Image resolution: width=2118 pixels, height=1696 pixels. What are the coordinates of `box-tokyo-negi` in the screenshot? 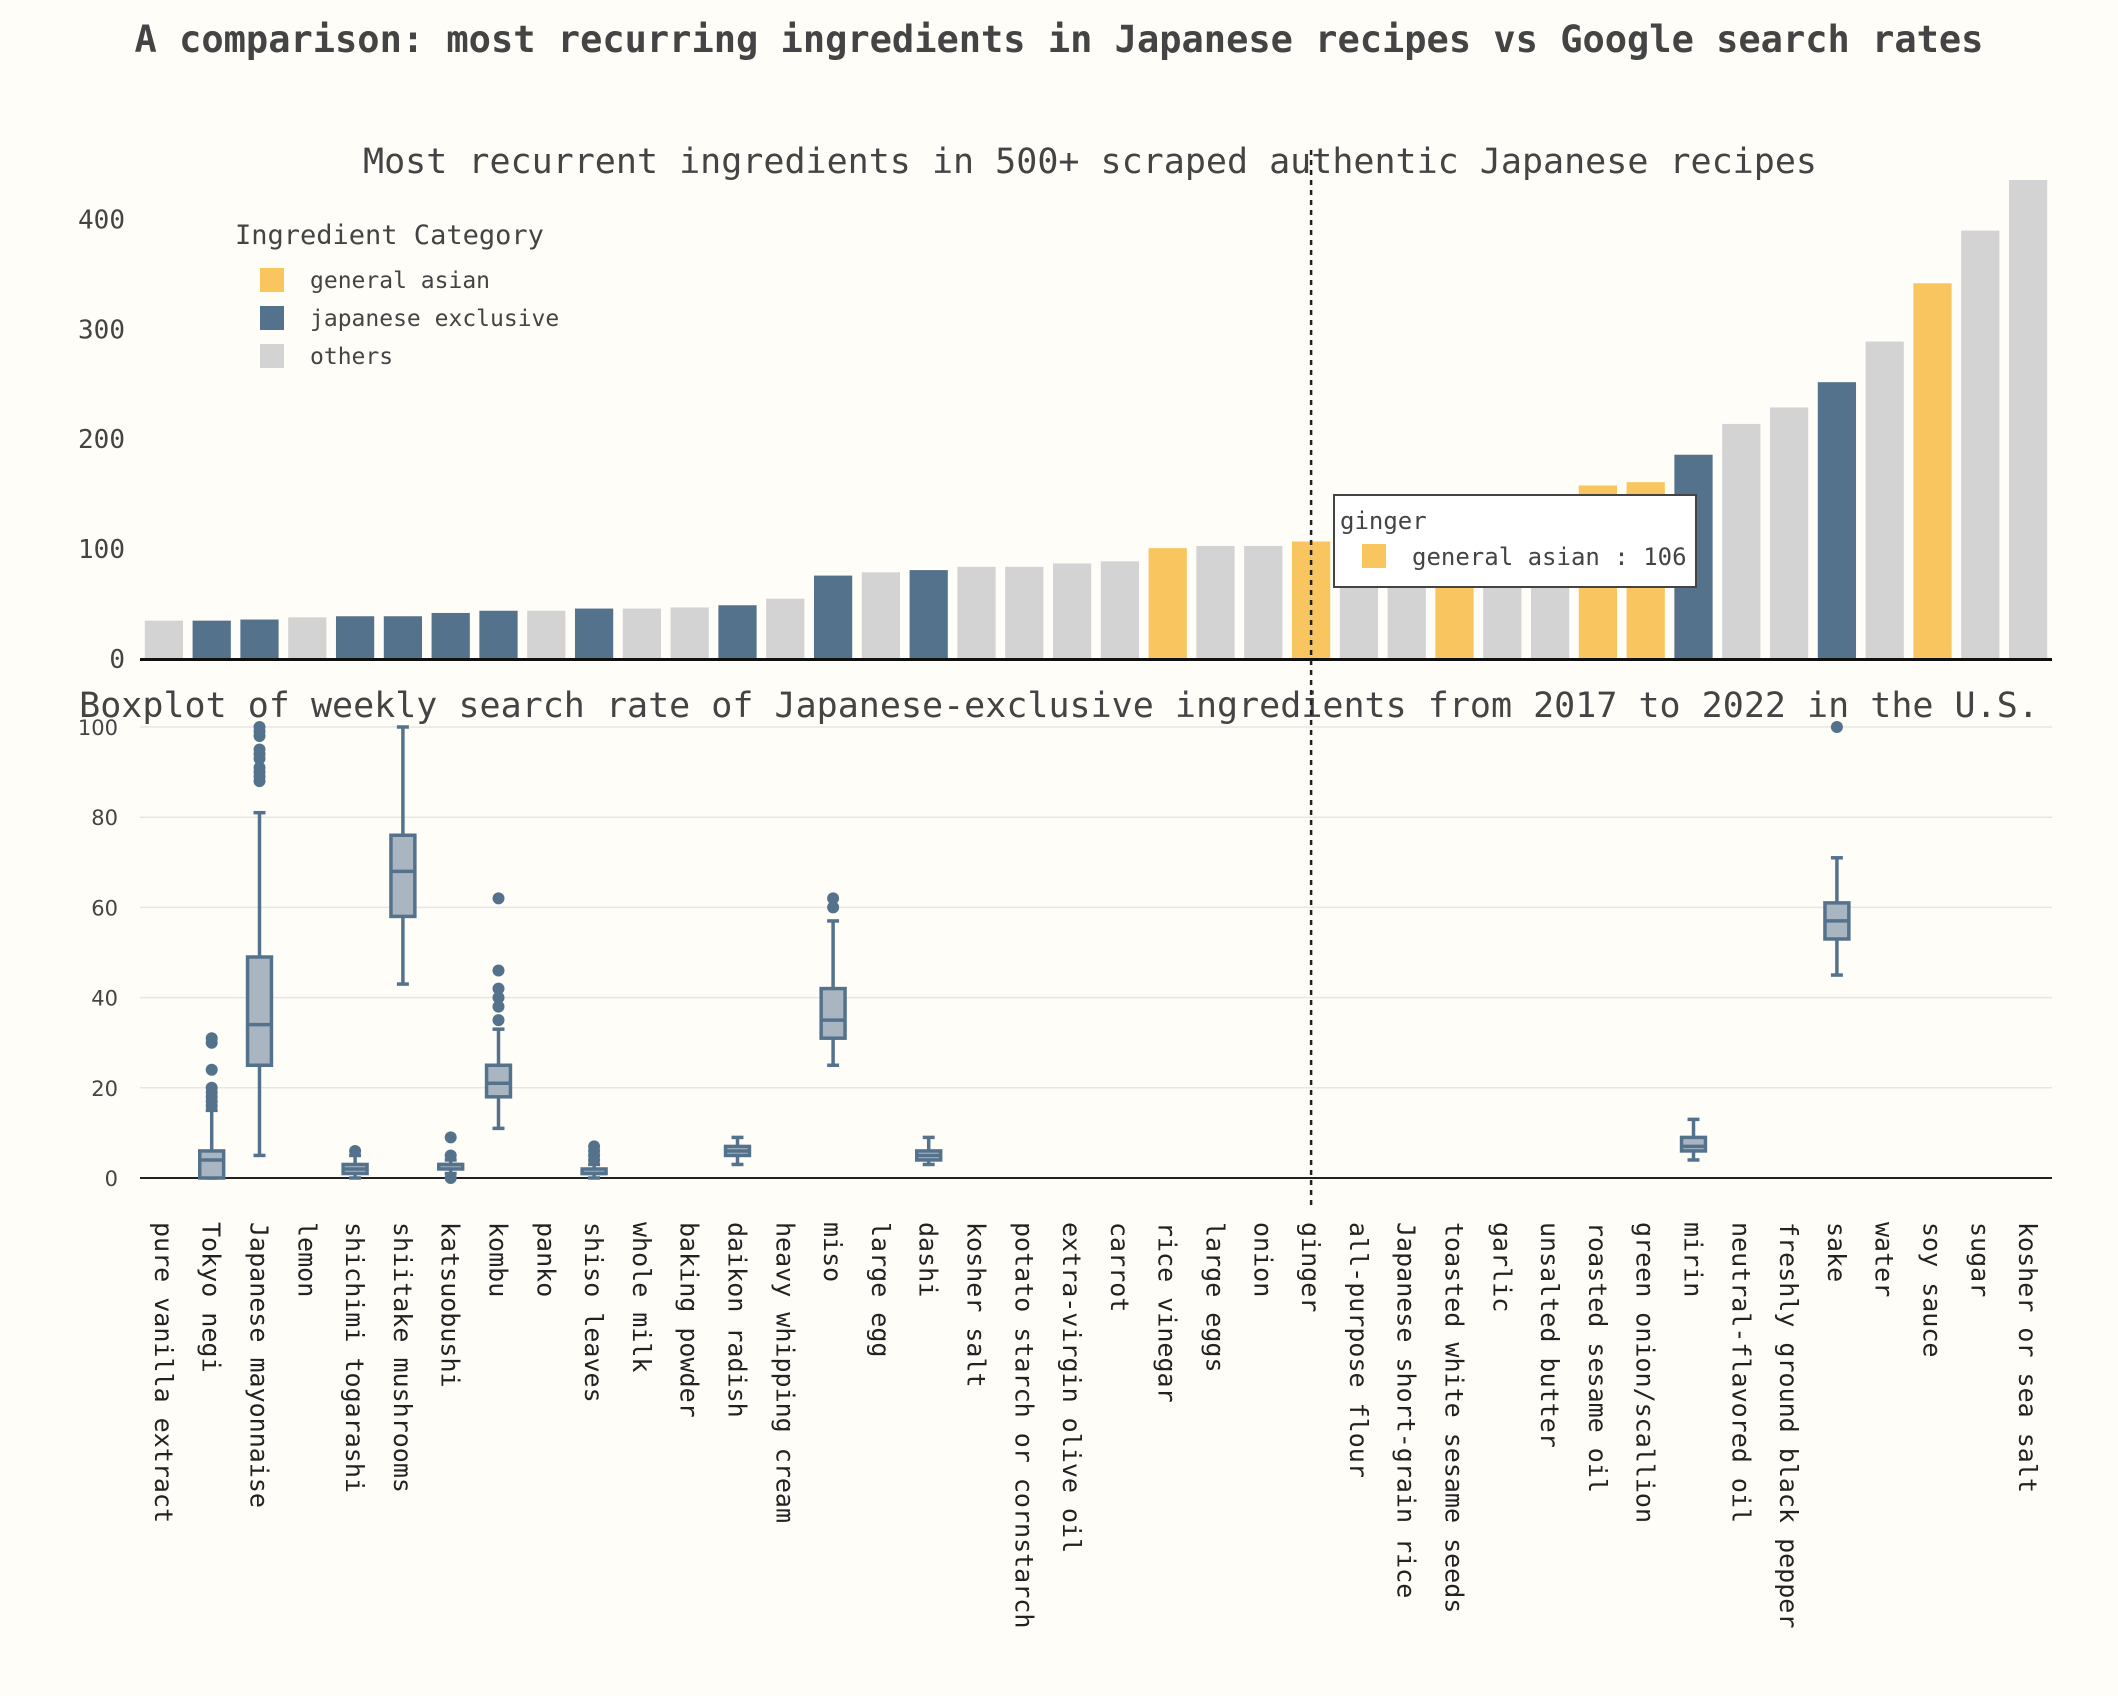 It's located at (212, 1106).